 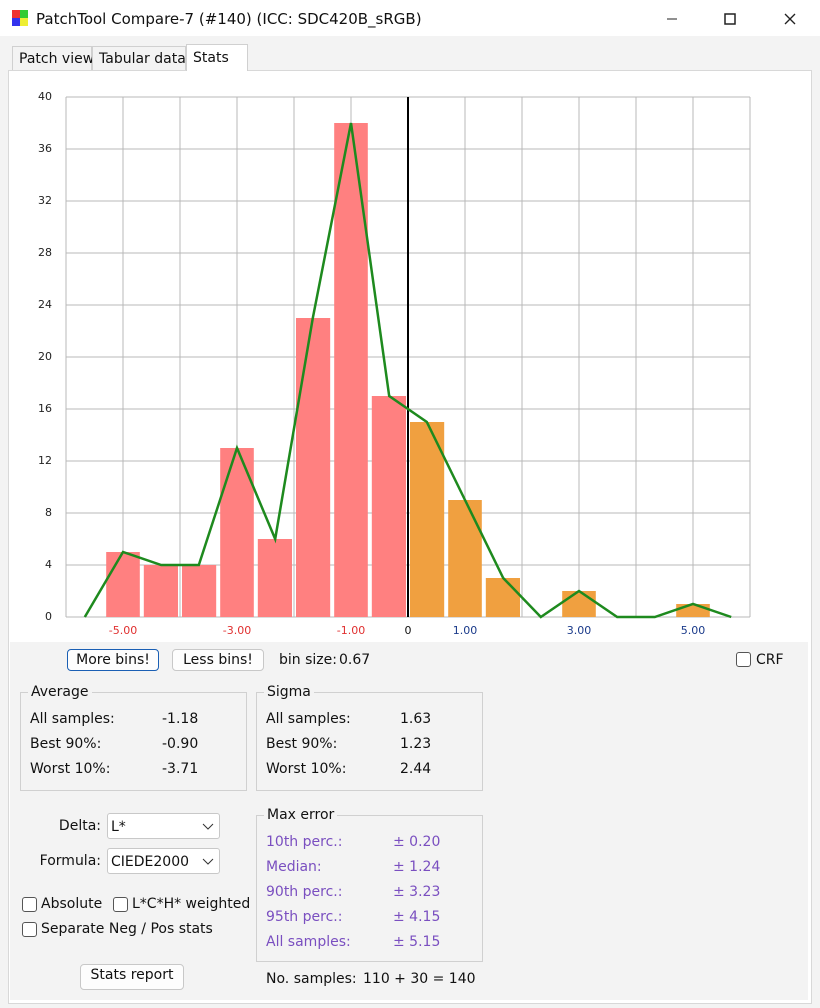 I want to click on checkbox-label: L*C*H* weighted, so click(x=191, y=904).